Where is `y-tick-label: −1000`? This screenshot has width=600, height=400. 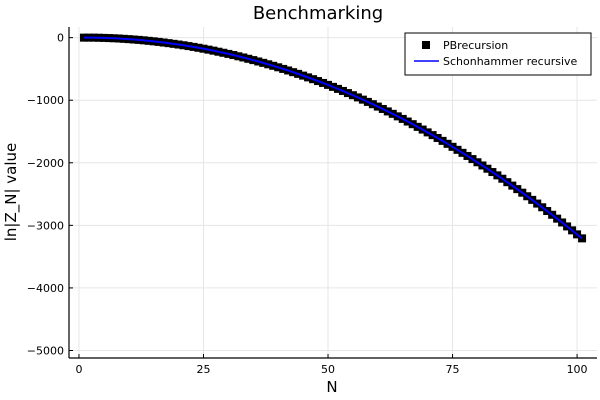 y-tick-label: −1000 is located at coordinates (45, 100).